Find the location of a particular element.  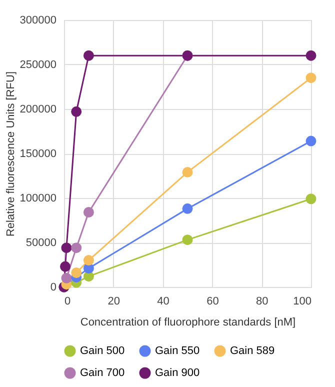

y-tick-label: 150000 is located at coordinates (38, 154).